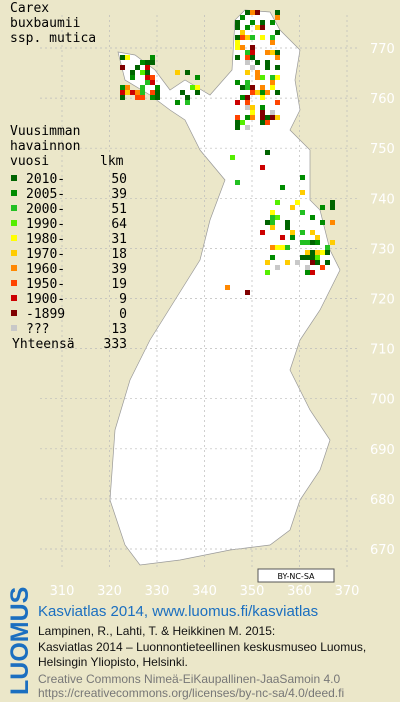  I want to click on legend-column: vuosi, so click(29, 161).